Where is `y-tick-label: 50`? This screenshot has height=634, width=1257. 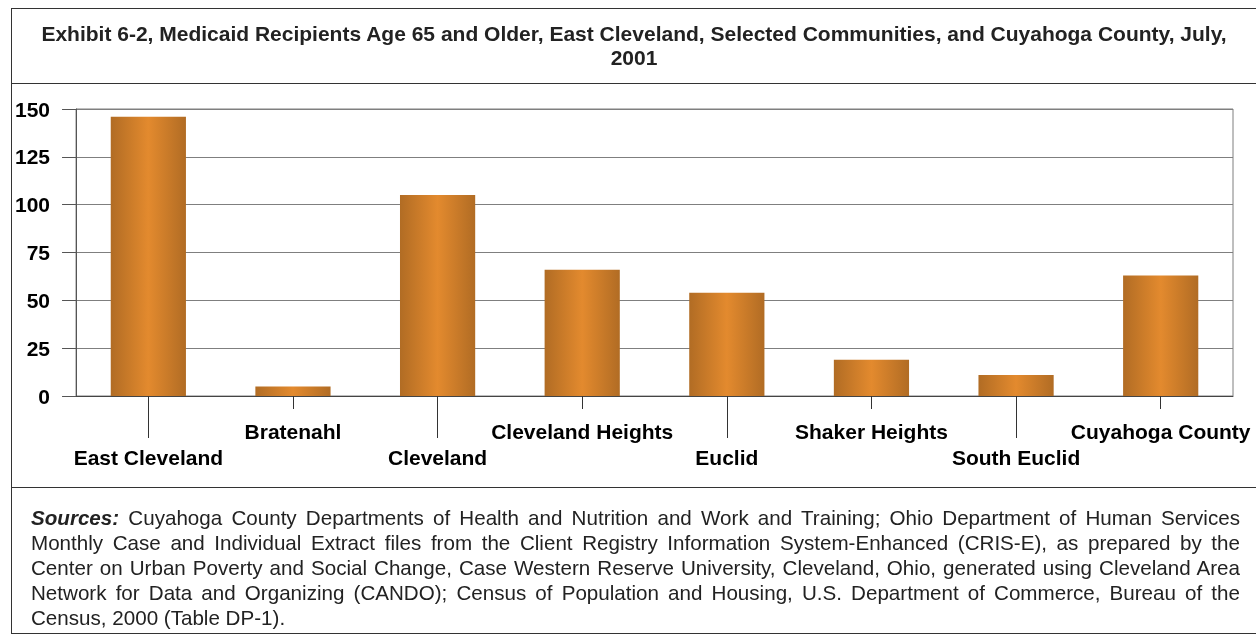 y-tick-label: 50 is located at coordinates (38, 300).